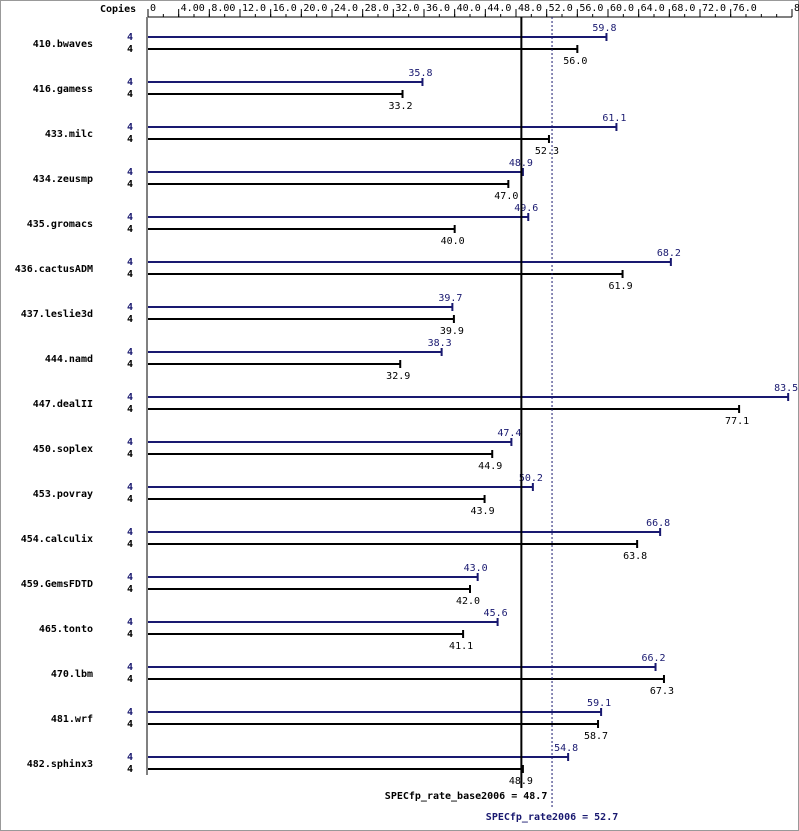  Describe the element at coordinates (490, 466) in the screenshot. I see `value-label: 44.9` at that location.